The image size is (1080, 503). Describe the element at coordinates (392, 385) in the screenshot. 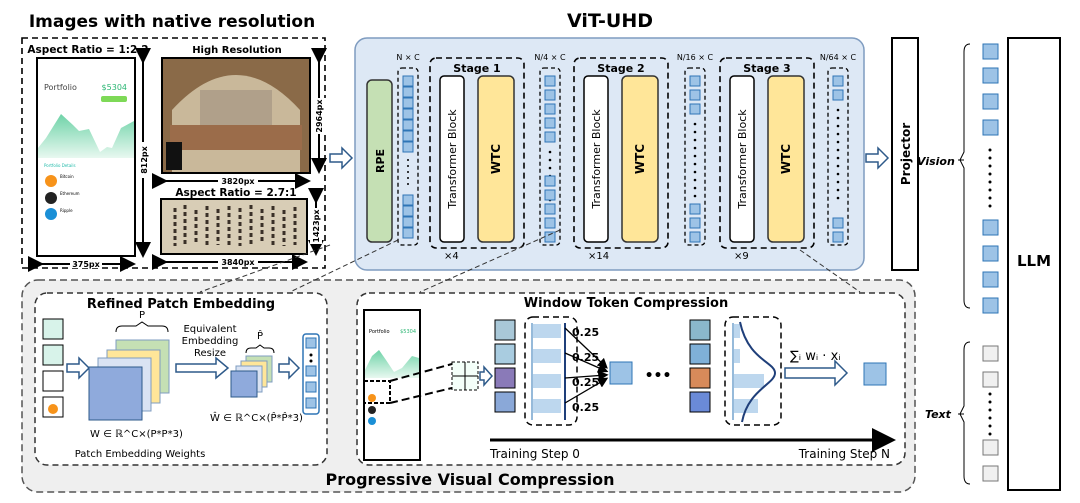

I see `phone-thumbnail: Portfolio $5304` at that location.